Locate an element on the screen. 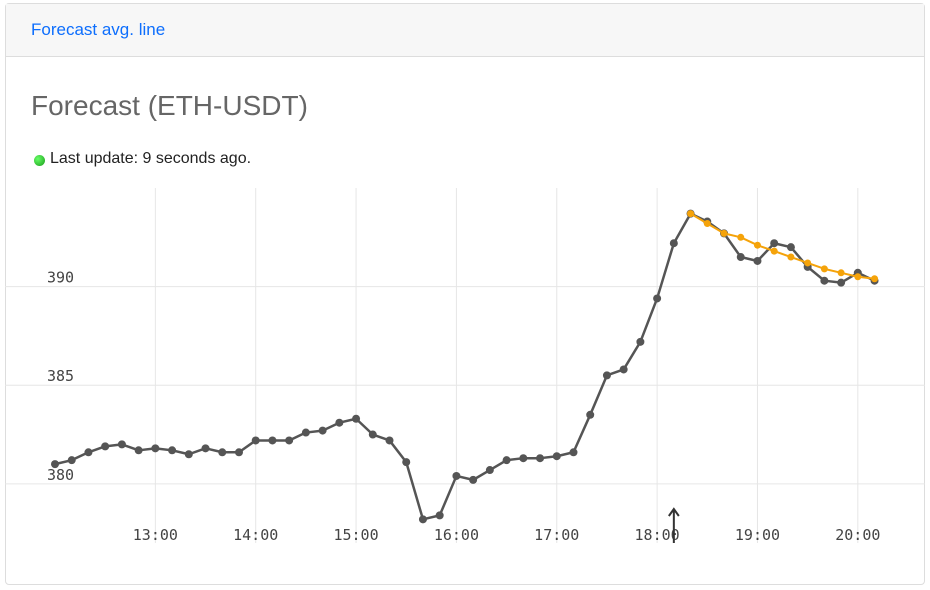  x-tick-label: 15:00 is located at coordinates (355, 535).